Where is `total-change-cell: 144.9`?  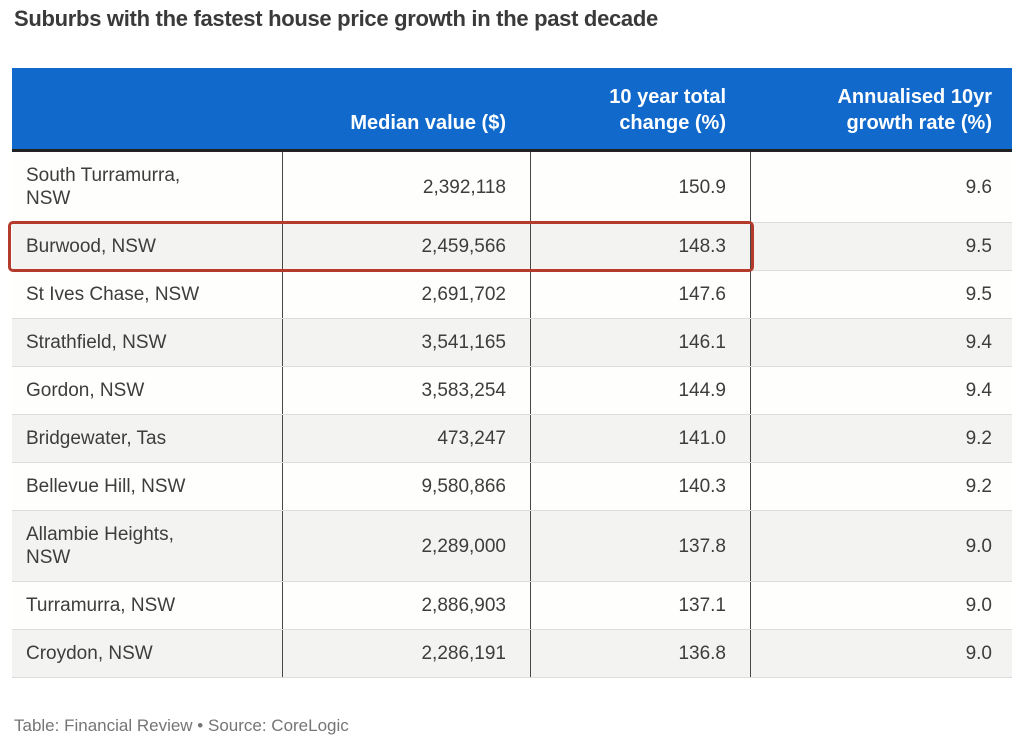
total-change-cell: 144.9 is located at coordinates (640, 390).